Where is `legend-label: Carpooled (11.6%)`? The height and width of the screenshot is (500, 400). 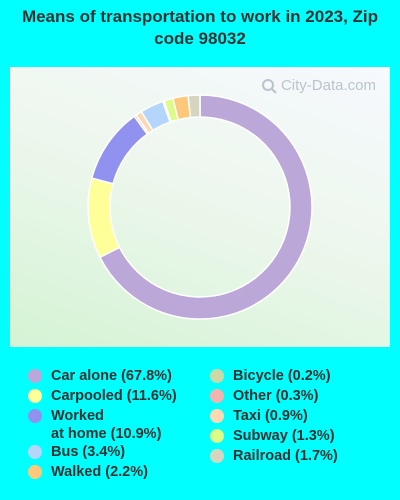
legend-label: Carpooled (11.6%) is located at coordinates (114, 396).